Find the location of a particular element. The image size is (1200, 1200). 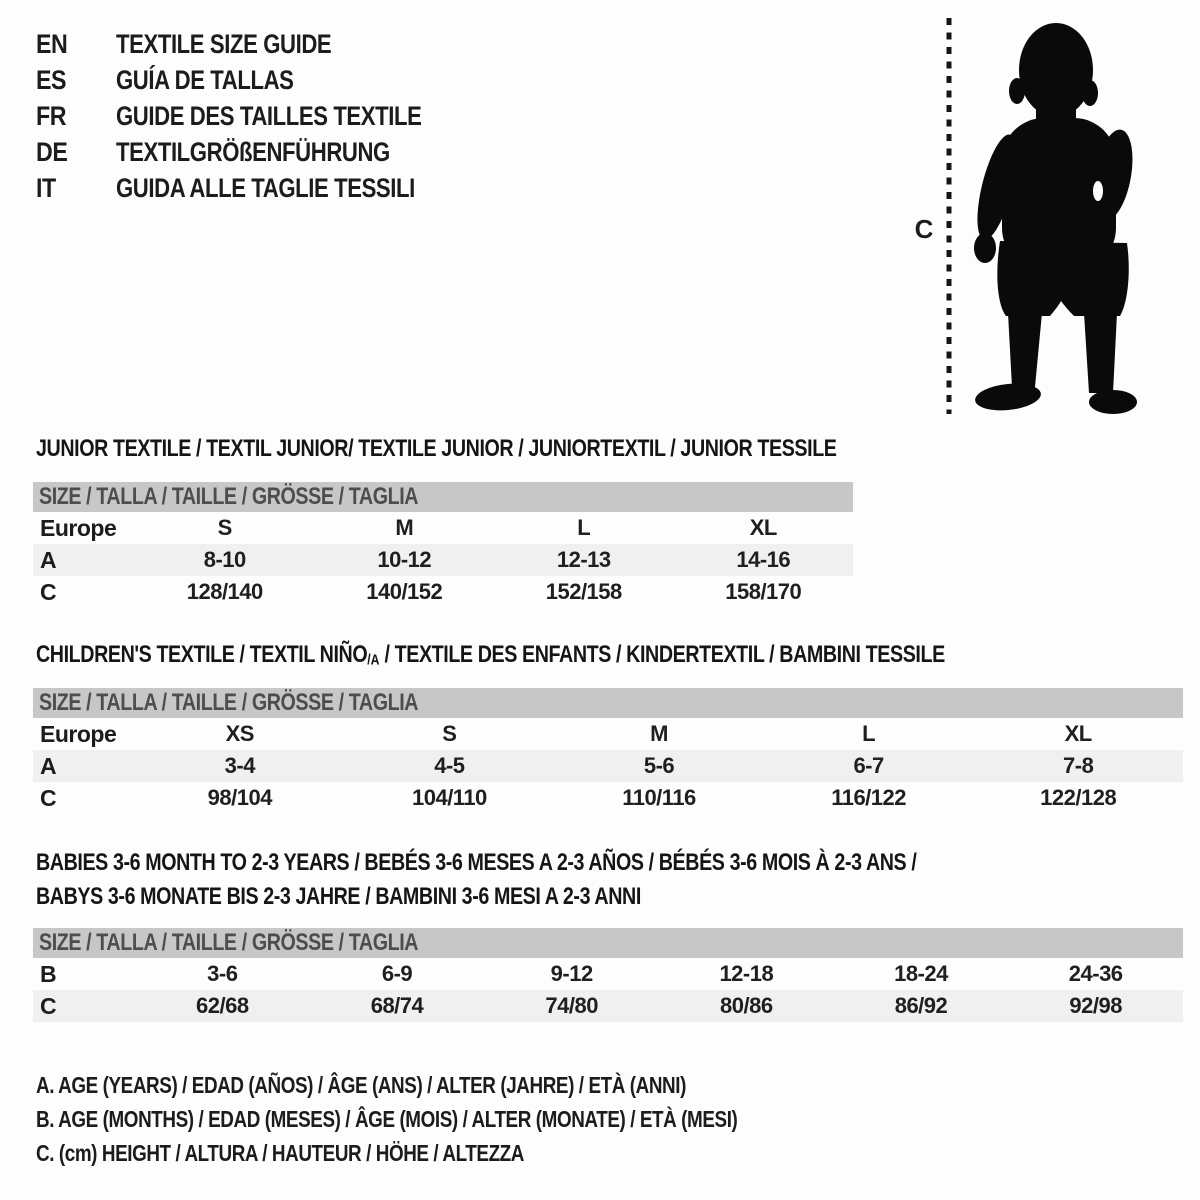

language-code: FR is located at coordinates (51, 115).